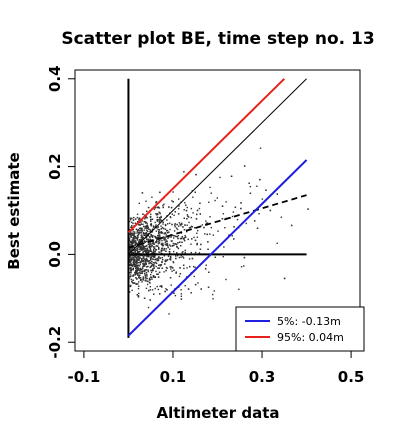 The height and width of the screenshot is (440, 400). What do you see at coordinates (262, 377) in the screenshot?
I see `x-tick-label: 0.3` at bounding box center [262, 377].